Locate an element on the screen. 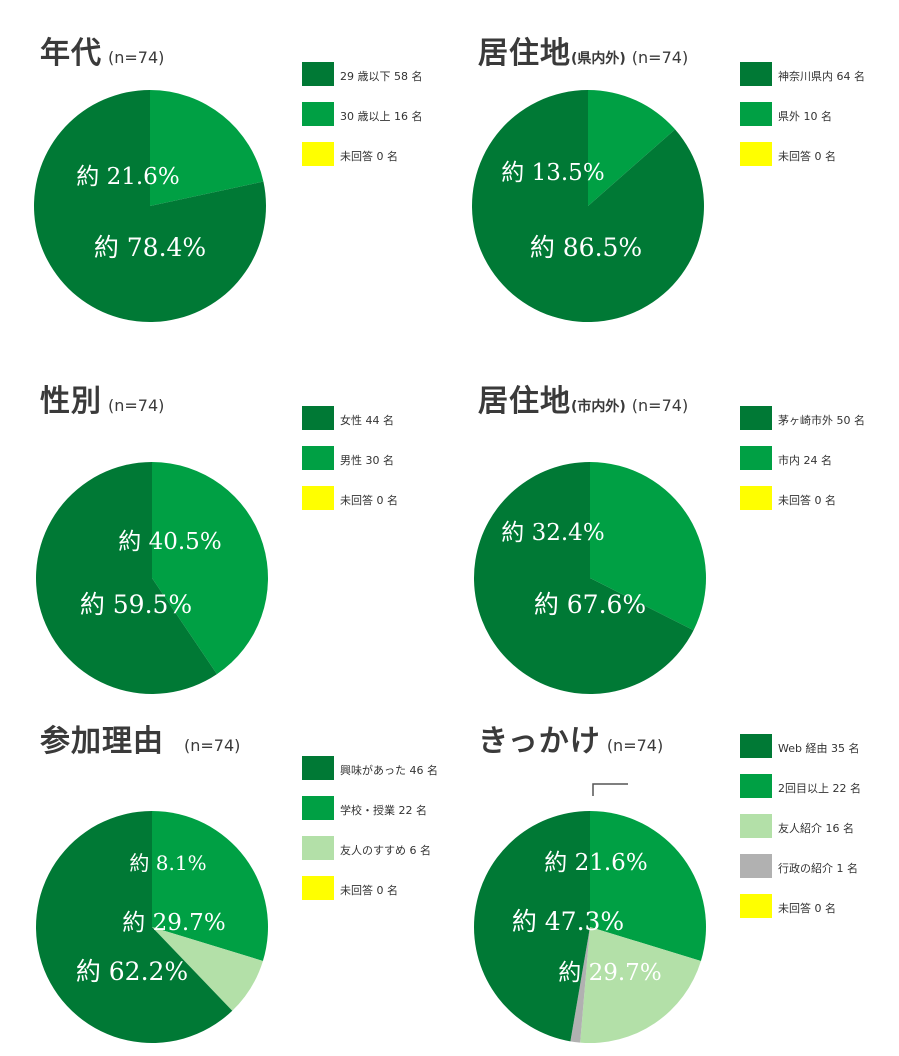 The width and height of the screenshot is (899, 1056). slice-percent-label: 約 67.6% is located at coordinates (590, 604).